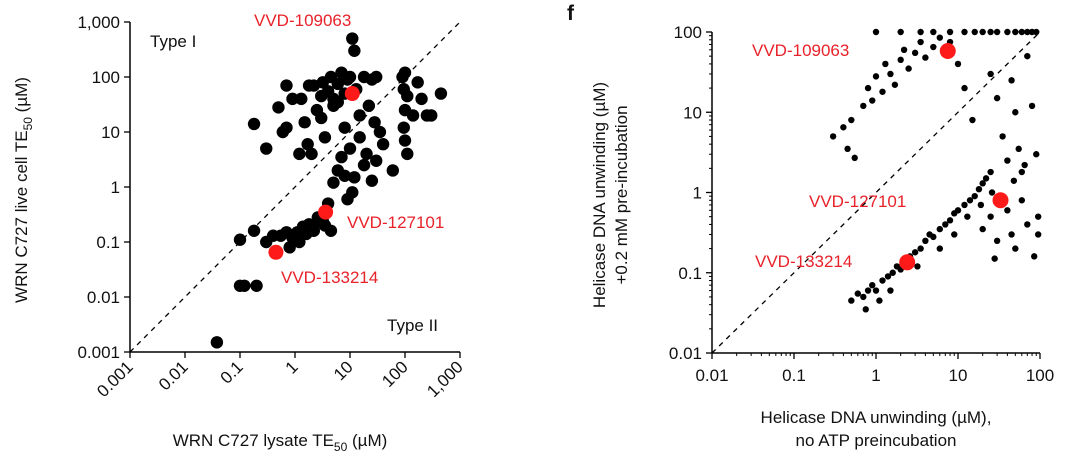 The width and height of the screenshot is (1080, 465). Describe the element at coordinates (314, 173) in the screenshot. I see `left-highlights` at that location.